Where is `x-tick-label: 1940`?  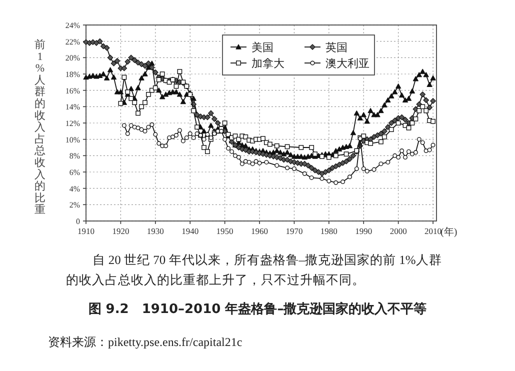
x-tick-label: 1940 is located at coordinates (190, 231).